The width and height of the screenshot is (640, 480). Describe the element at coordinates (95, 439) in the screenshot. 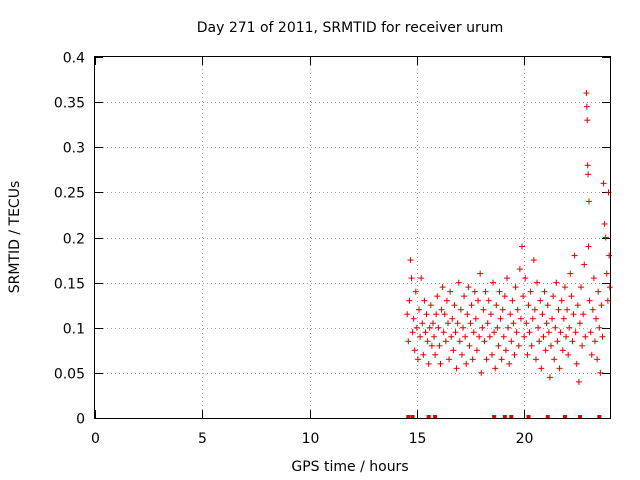

I see `x-tick-label: 0` at that location.